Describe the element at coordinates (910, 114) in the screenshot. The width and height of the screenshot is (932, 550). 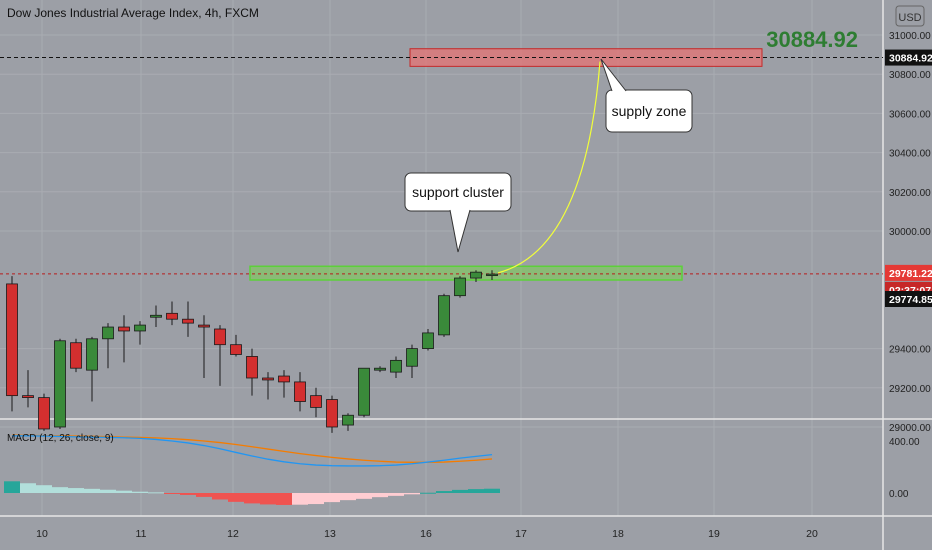
I see `price-axis-tick-label: 30600.00` at that location.